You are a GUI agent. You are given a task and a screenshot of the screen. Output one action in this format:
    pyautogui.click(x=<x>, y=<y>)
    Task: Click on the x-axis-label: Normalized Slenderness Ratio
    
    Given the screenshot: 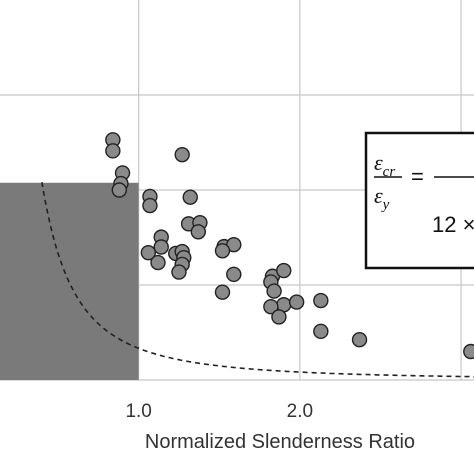 What is the action you would take?
    pyautogui.click(x=280, y=442)
    